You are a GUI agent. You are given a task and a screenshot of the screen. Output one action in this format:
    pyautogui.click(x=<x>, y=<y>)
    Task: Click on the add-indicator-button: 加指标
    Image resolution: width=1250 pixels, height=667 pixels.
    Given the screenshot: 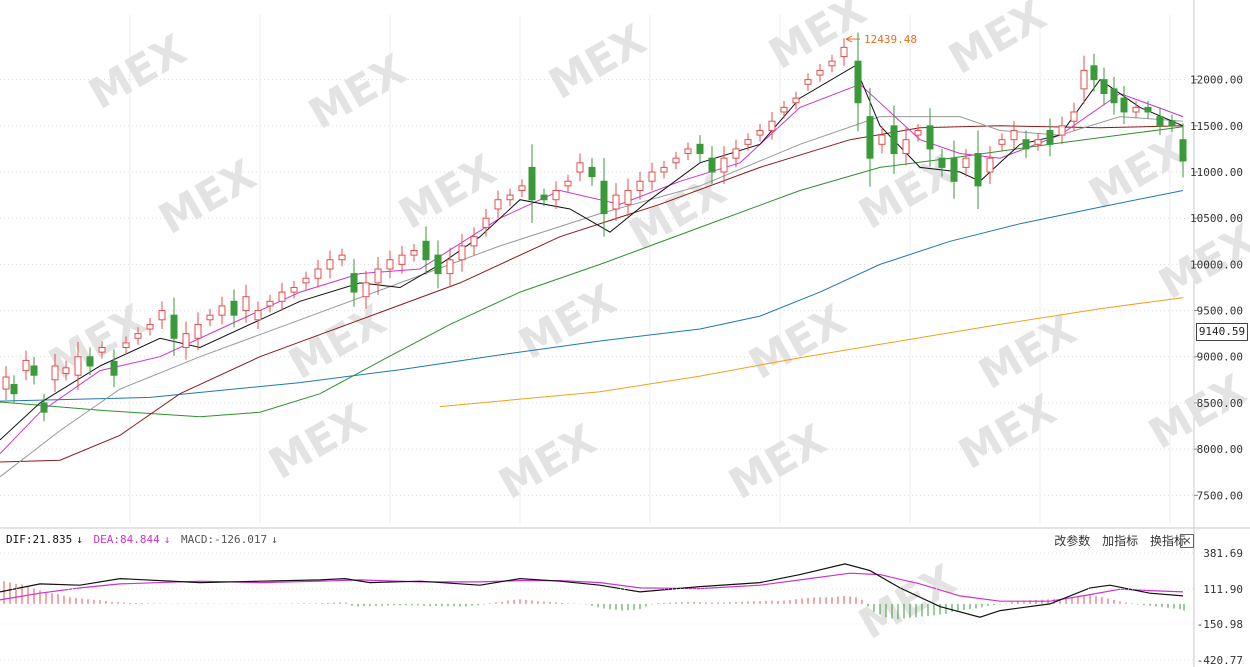 What is the action you would take?
    pyautogui.click(x=1120, y=541)
    